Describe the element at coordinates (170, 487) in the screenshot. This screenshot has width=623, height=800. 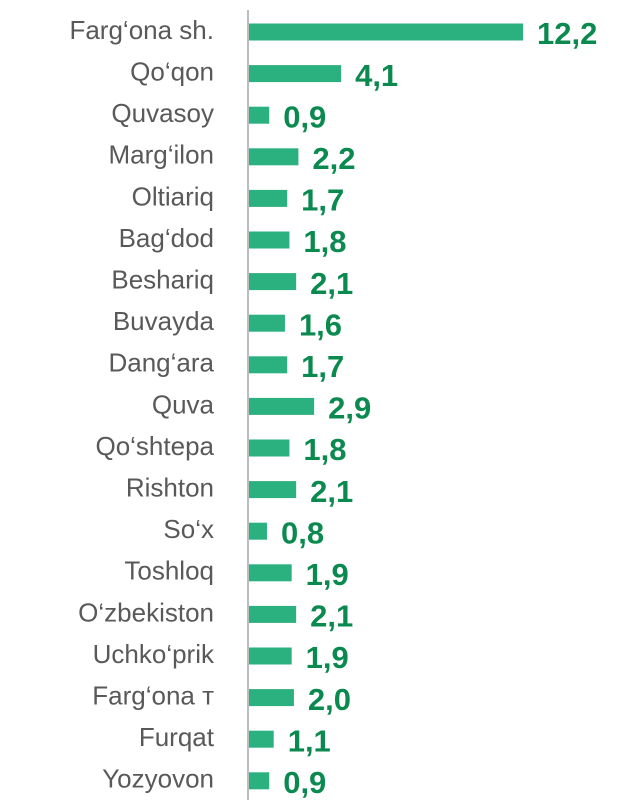
I see `y-tick-label: Rishton` at that location.